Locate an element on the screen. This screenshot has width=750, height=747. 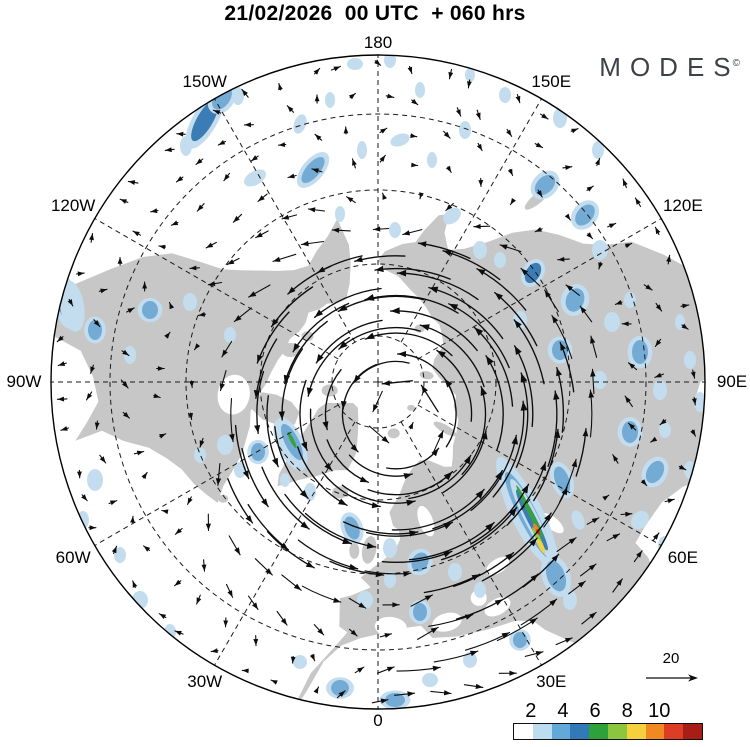
modes-logo: MODES© is located at coordinates (669, 67).